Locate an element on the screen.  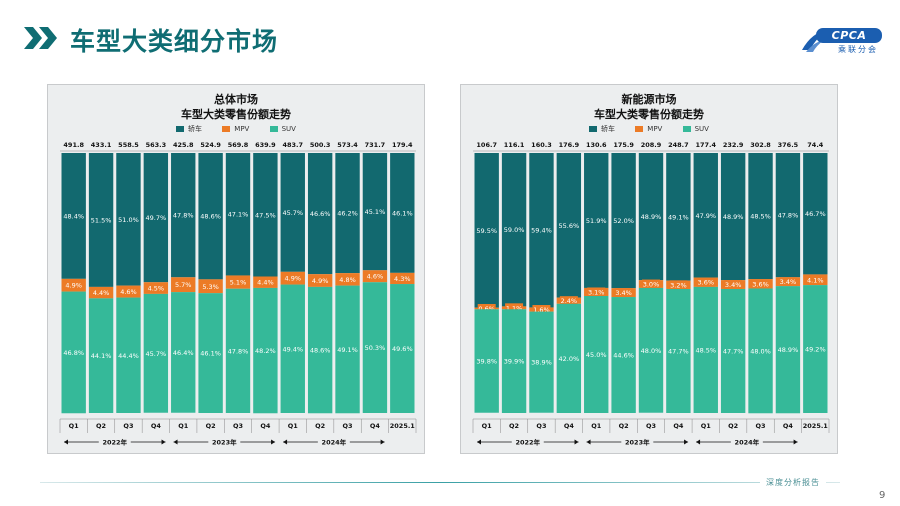
footer-divider is located at coordinates (440, 482).